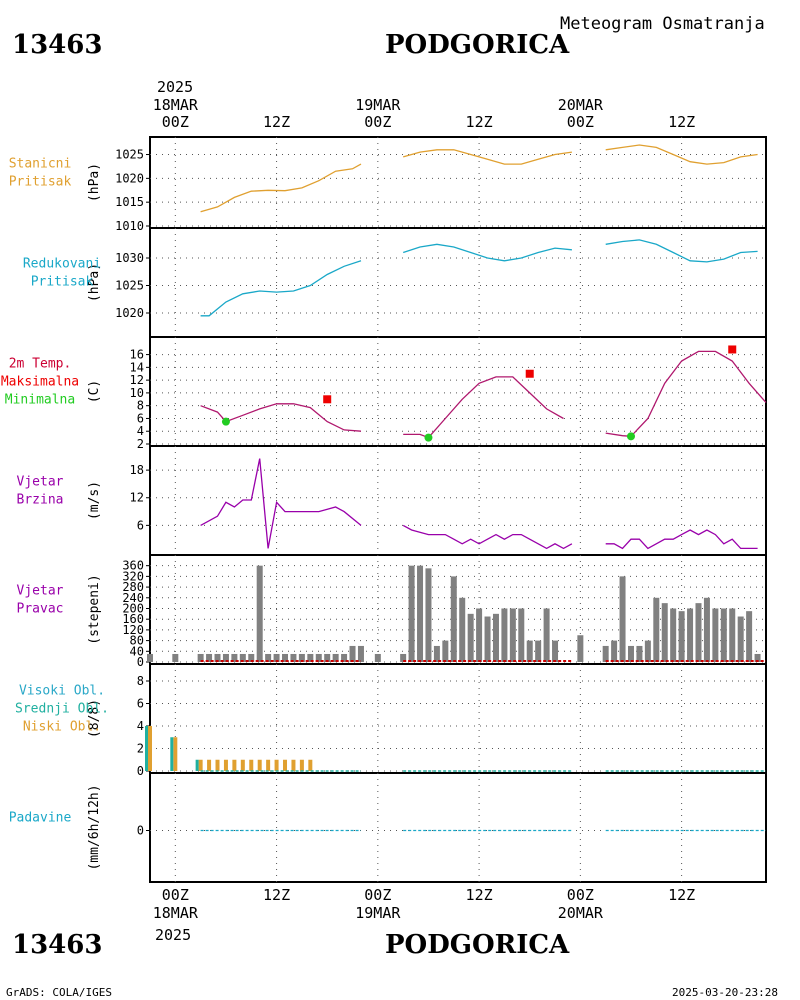 The image size is (800, 1000). What do you see at coordinates (458, 391) in the screenshot?
I see `panel-frame-p3` at bounding box center [458, 391].